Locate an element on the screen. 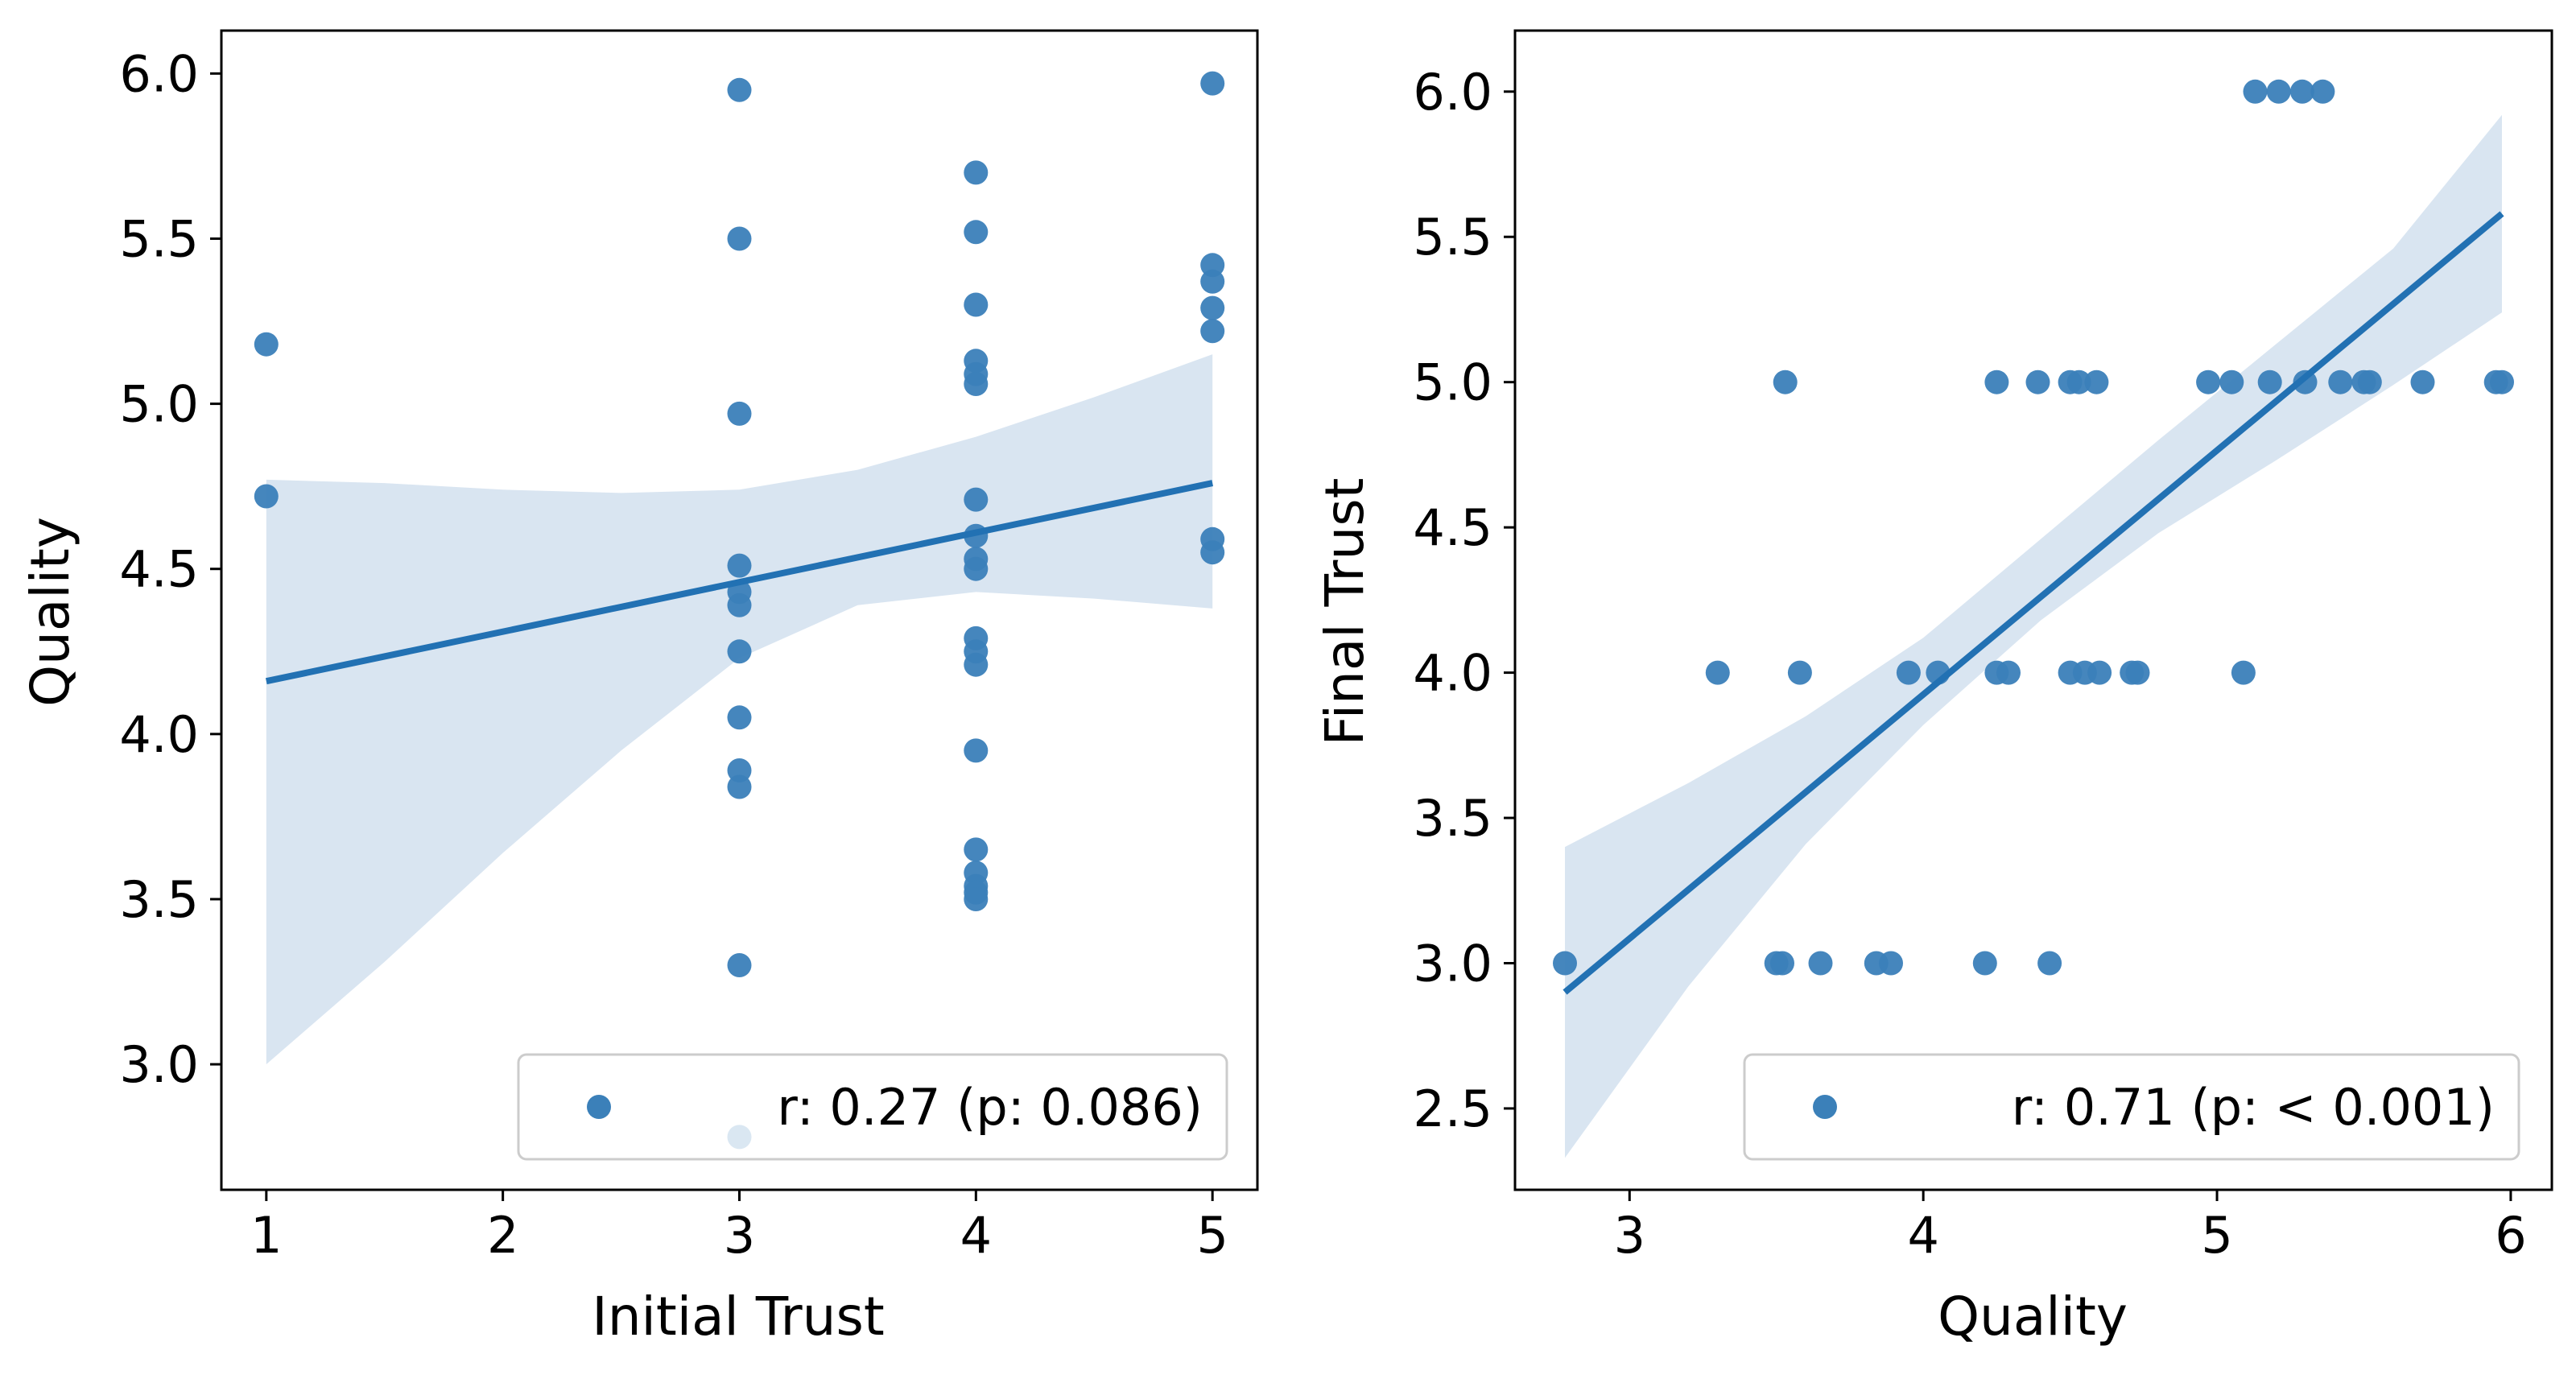  right-legend-box is located at coordinates (2131, 1107).